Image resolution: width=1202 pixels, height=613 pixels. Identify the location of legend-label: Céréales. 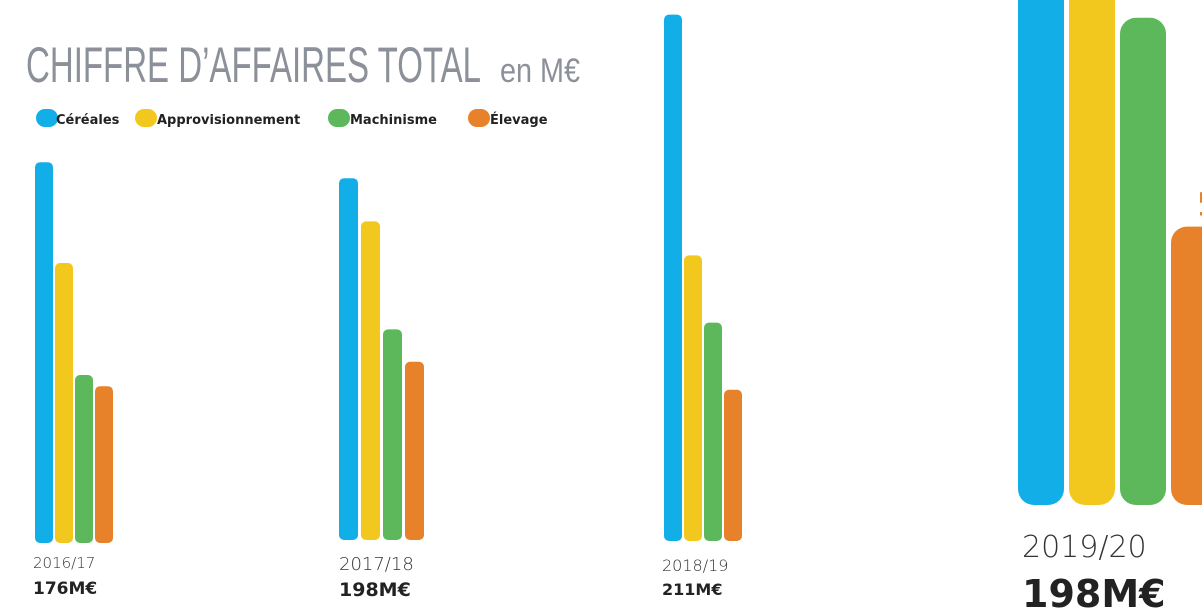
(88, 120).